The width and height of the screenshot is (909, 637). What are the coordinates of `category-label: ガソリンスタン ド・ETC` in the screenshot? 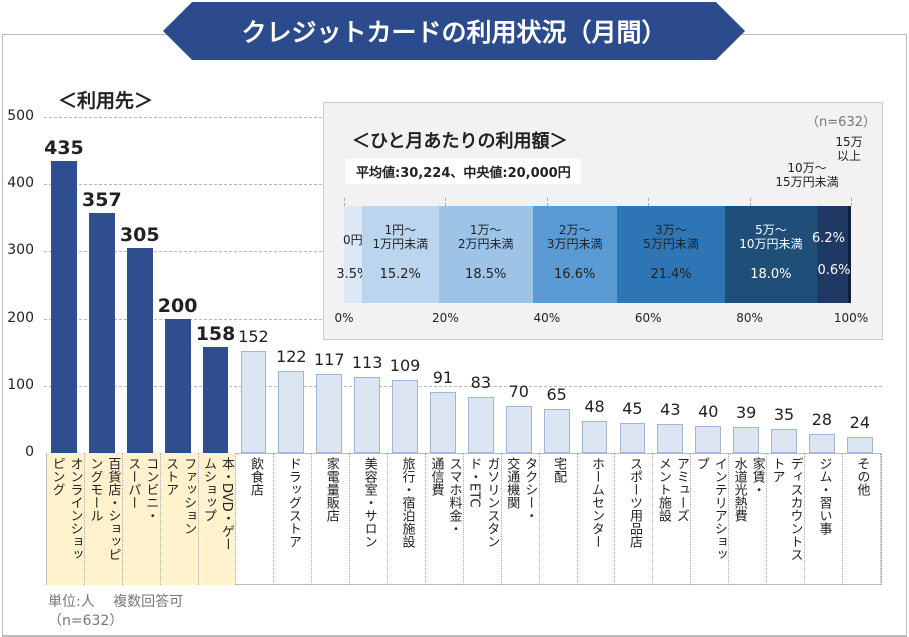 It's located at (483, 502).